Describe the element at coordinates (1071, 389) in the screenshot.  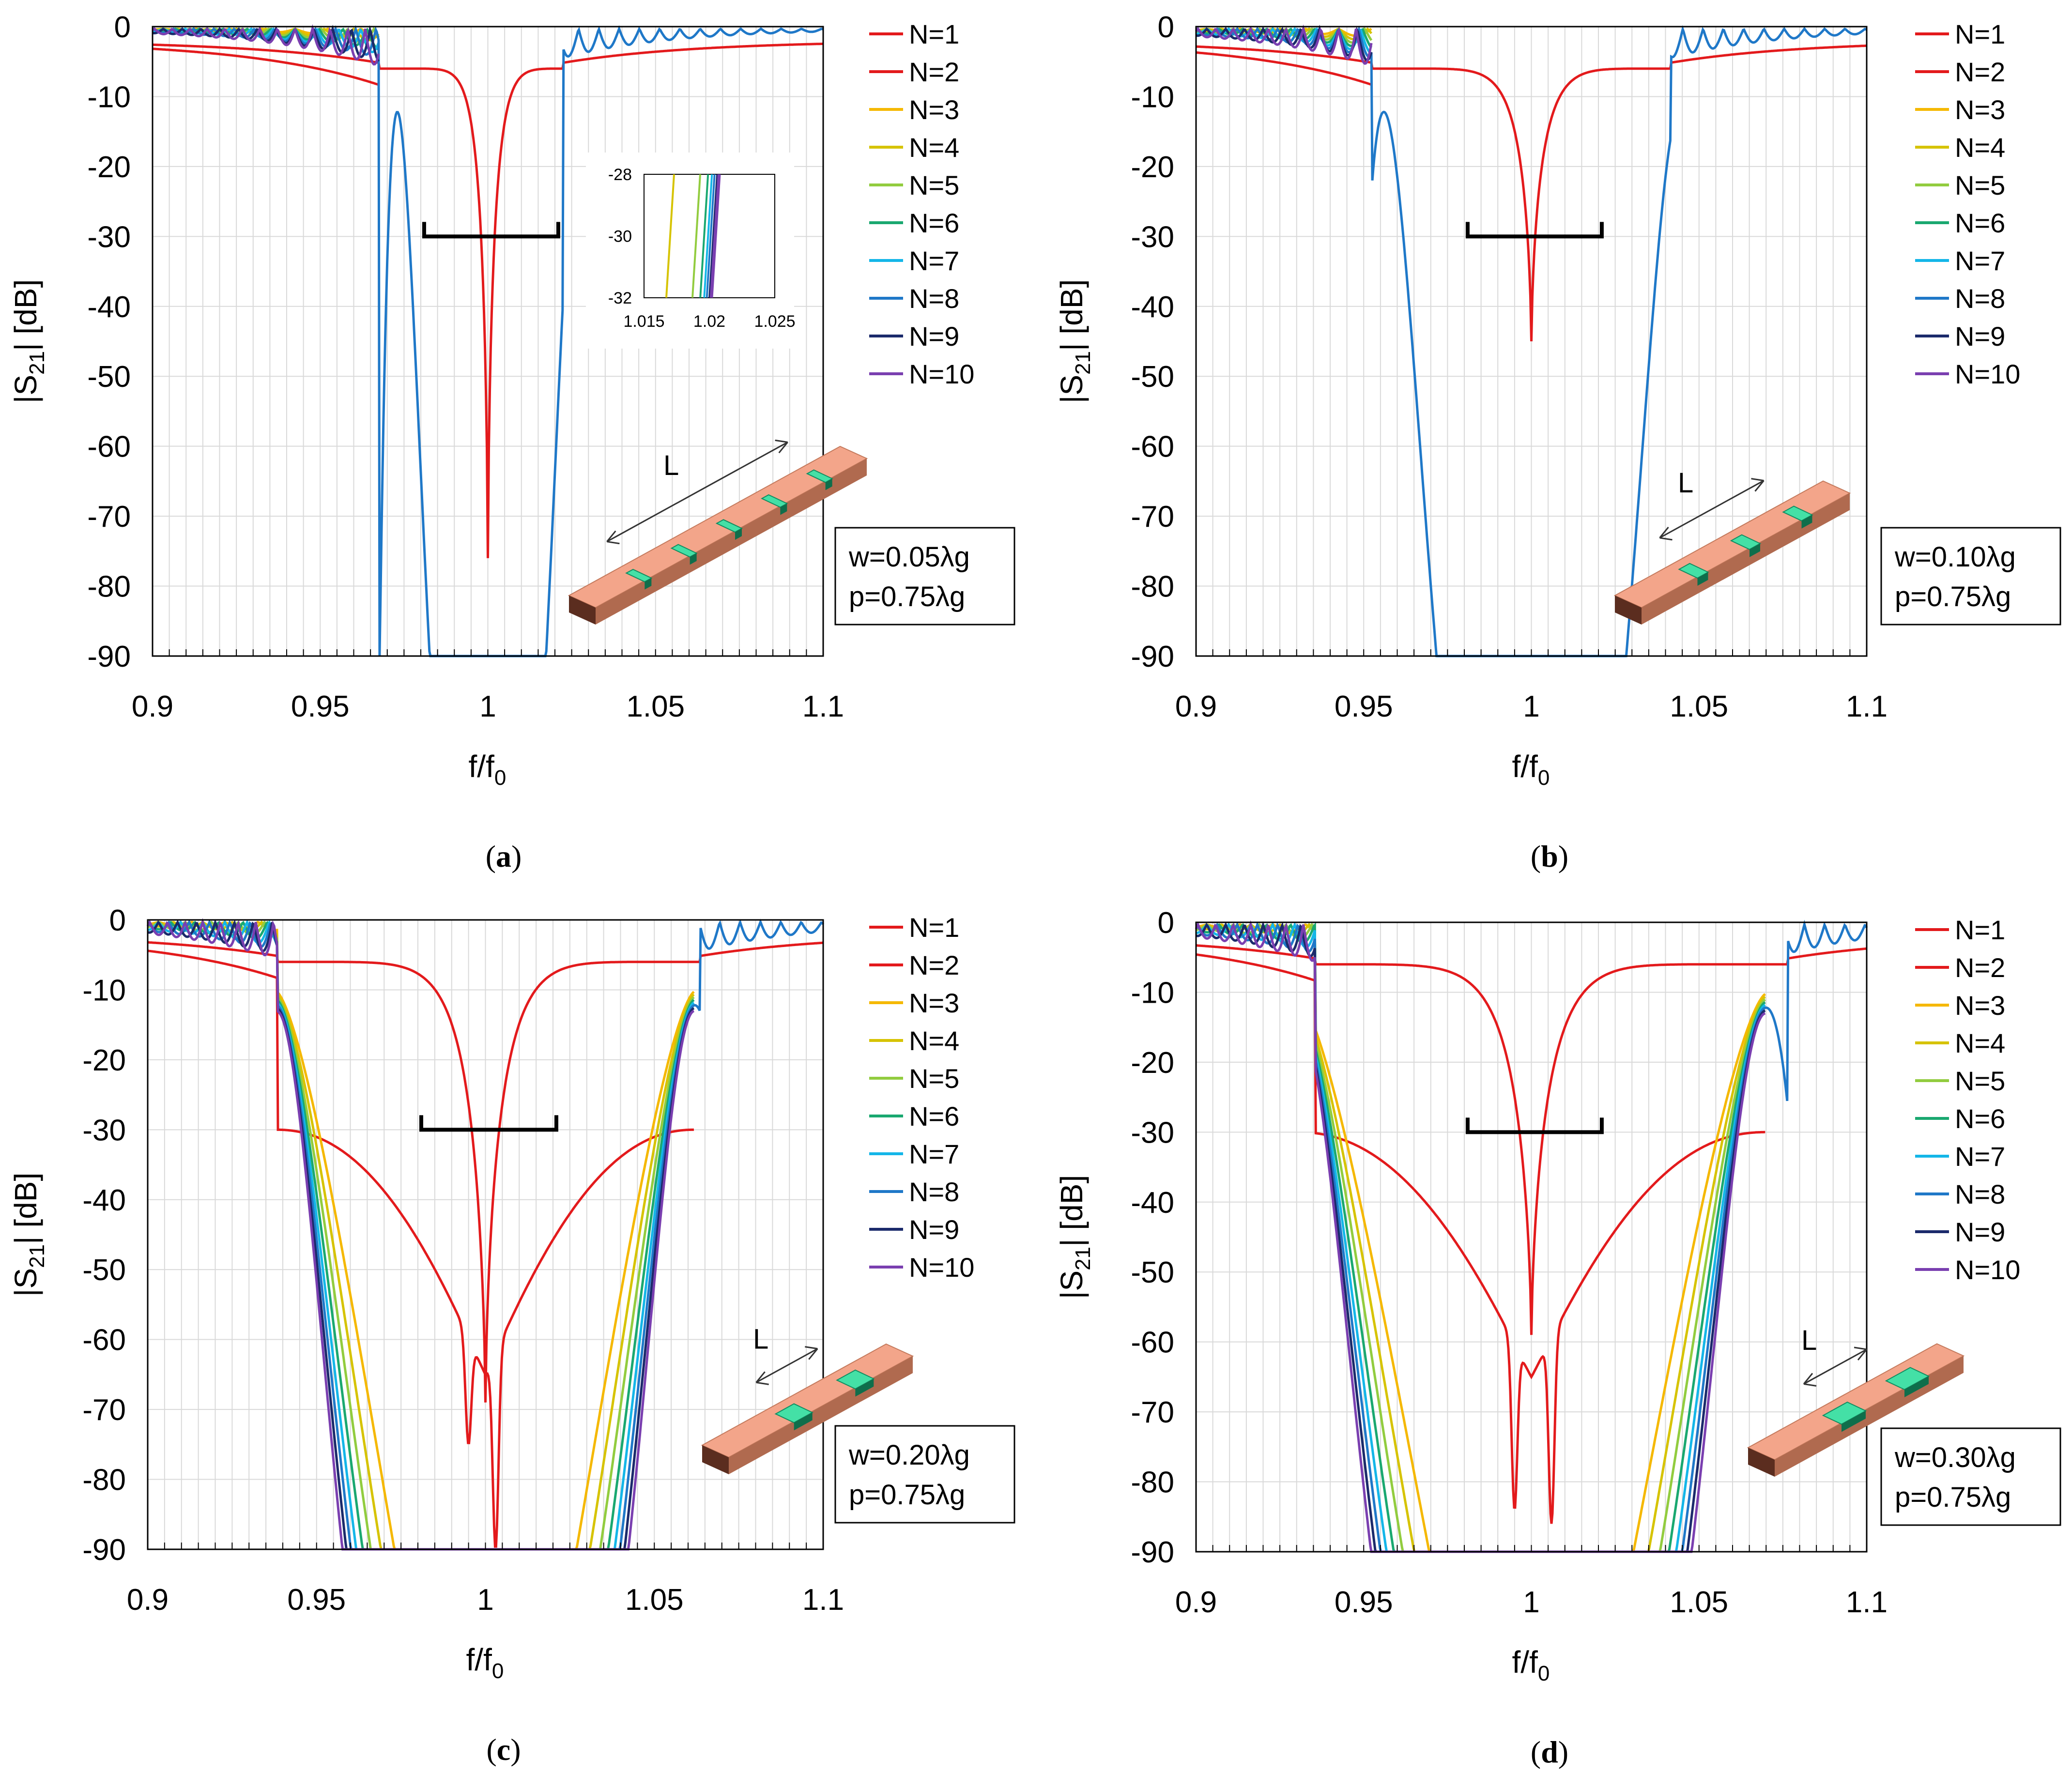
I see `y-axis-label-pre: |S` at that location.